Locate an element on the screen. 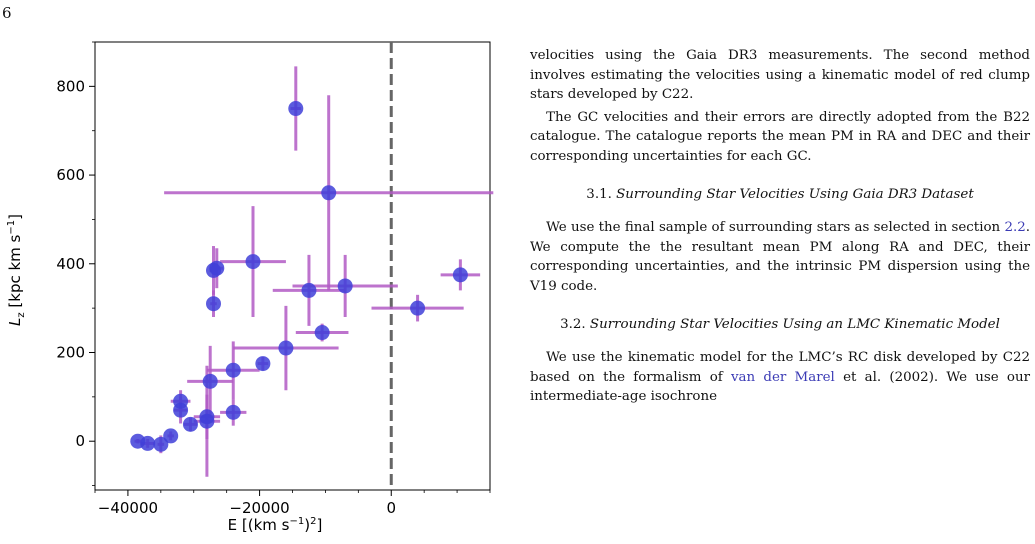  y-tick-label: 200 is located at coordinates (70, 352).